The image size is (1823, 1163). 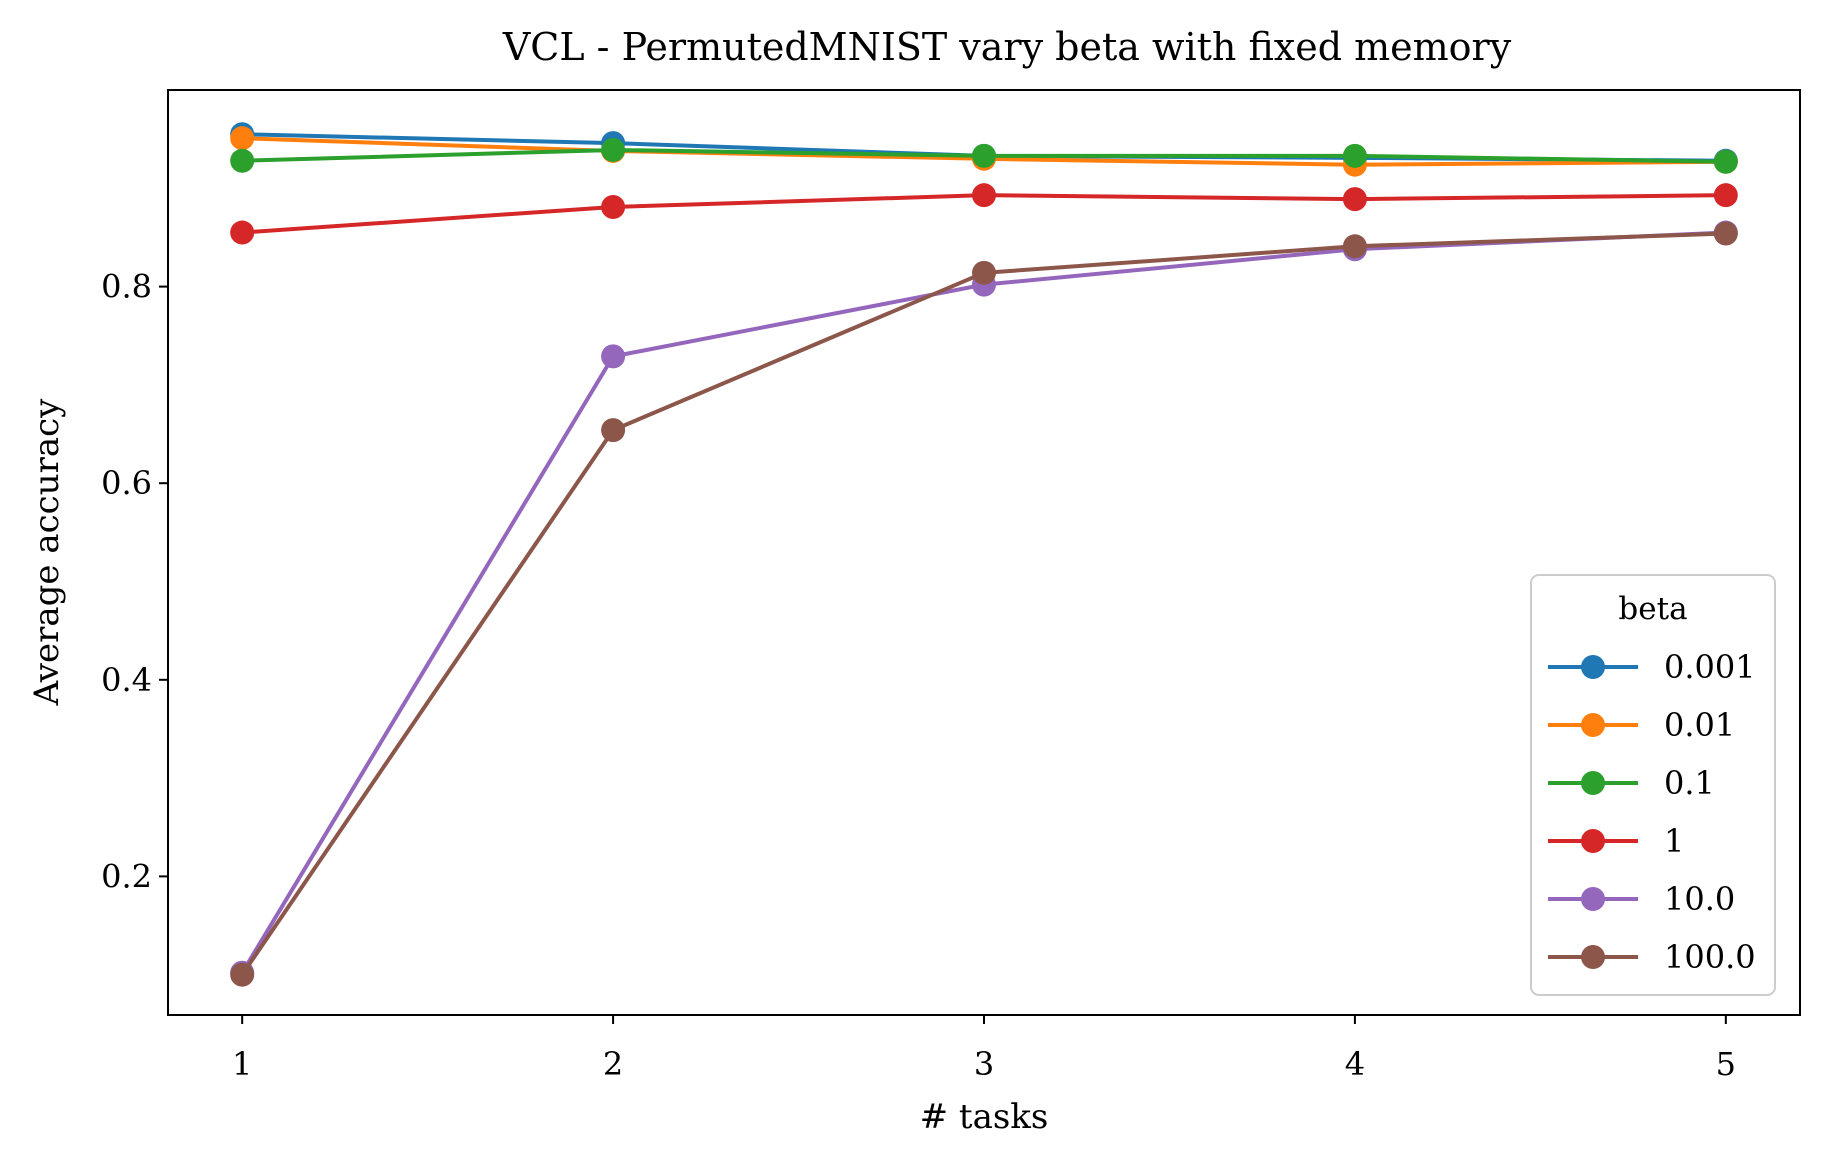 I want to click on legend-label: 10.0, so click(x=1699, y=899).